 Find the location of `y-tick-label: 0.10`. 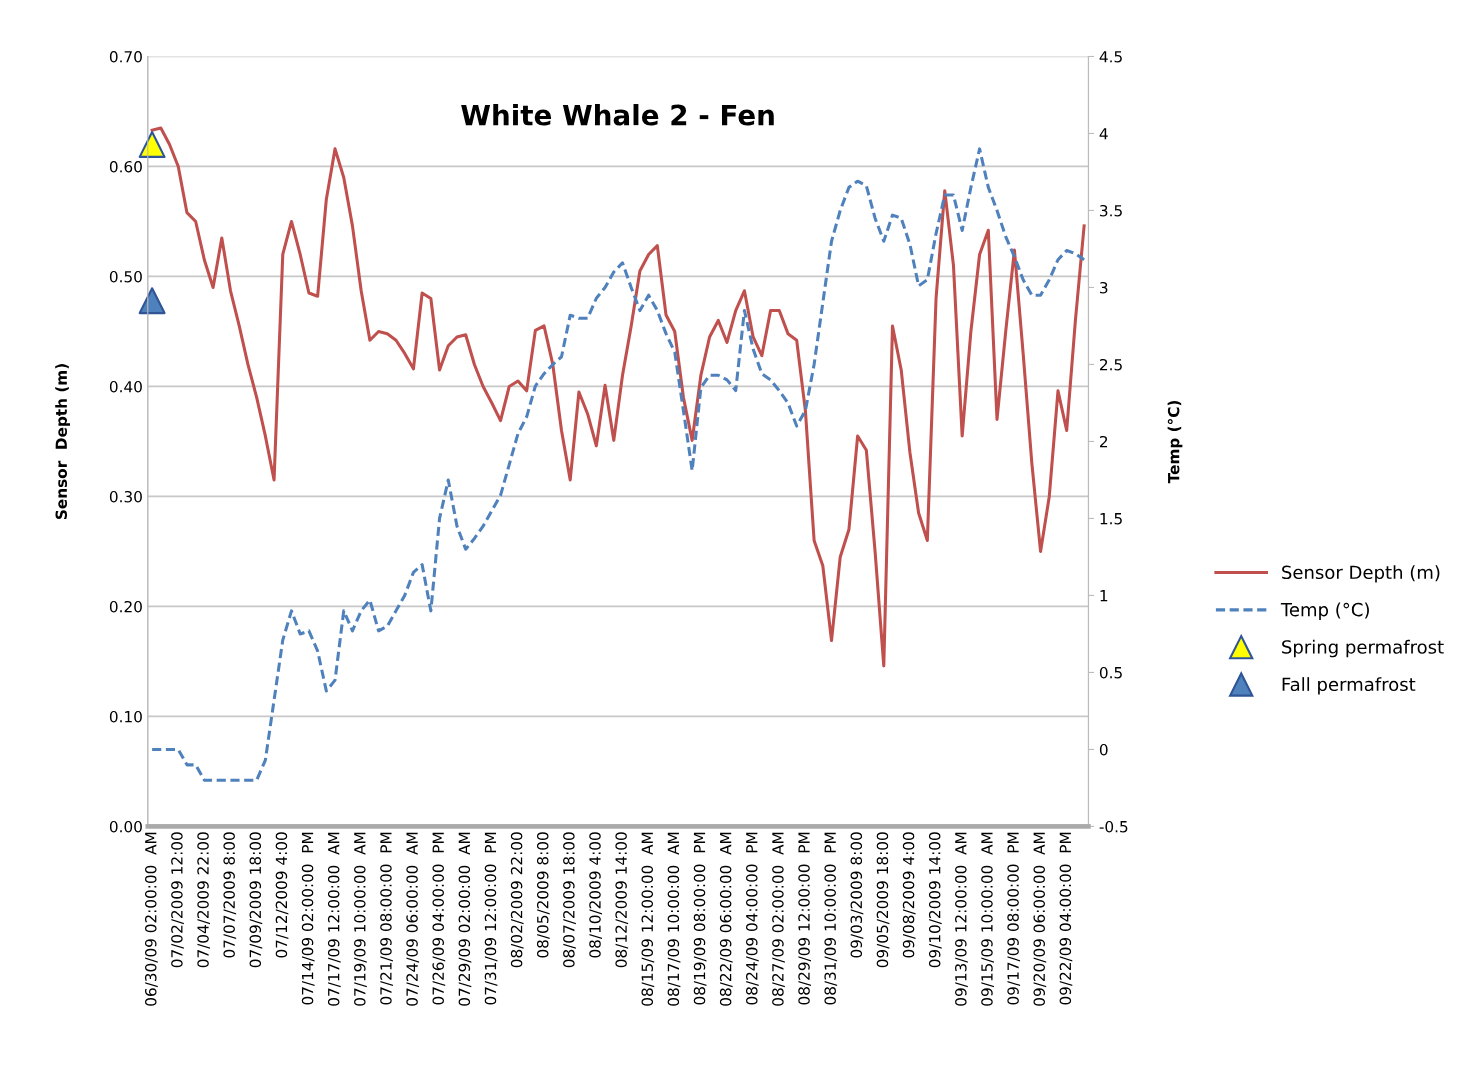

y-tick-label: 0.10 is located at coordinates (125, 716).